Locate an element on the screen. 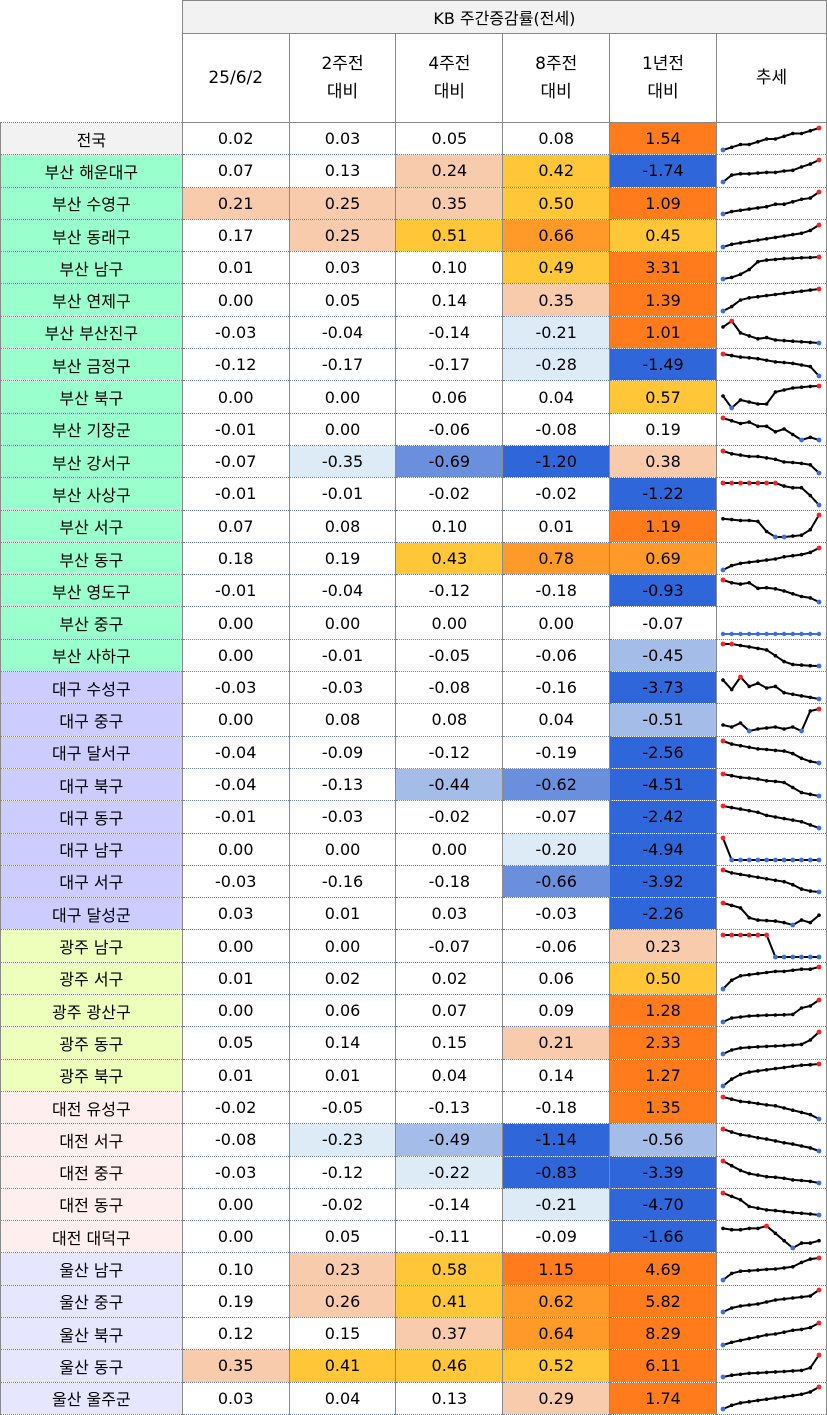 This screenshot has height=1415, width=827. value-cell: 0.02 is located at coordinates (235, 138).